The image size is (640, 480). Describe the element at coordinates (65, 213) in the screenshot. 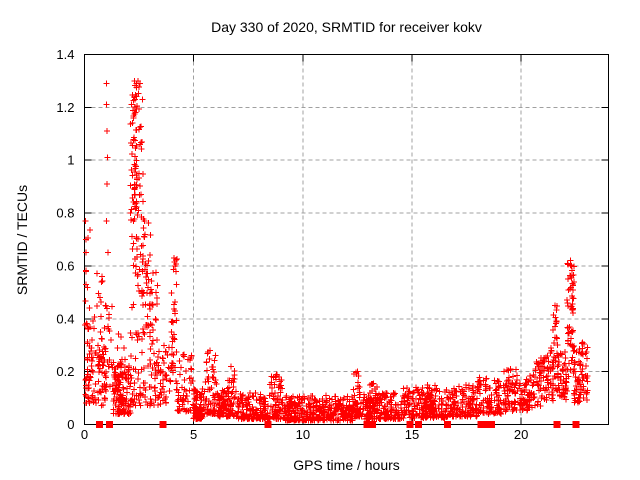

I see `y-tick-label: 0.8` at that location.